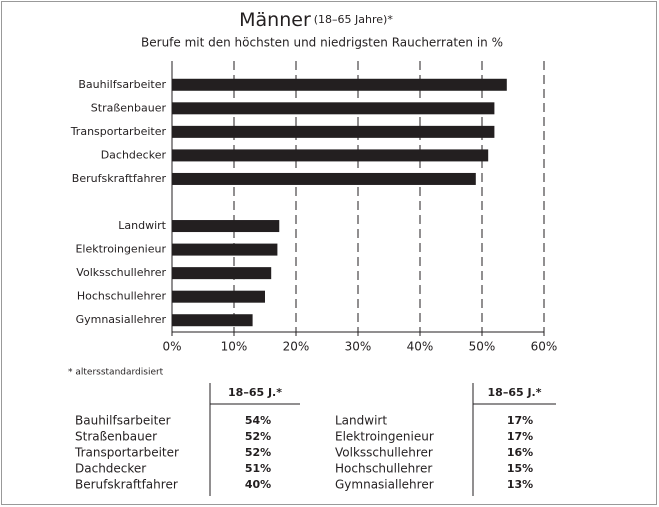  I want to click on chart-title-group: Männer (18–65 Jahre)*, so click(316, 20).